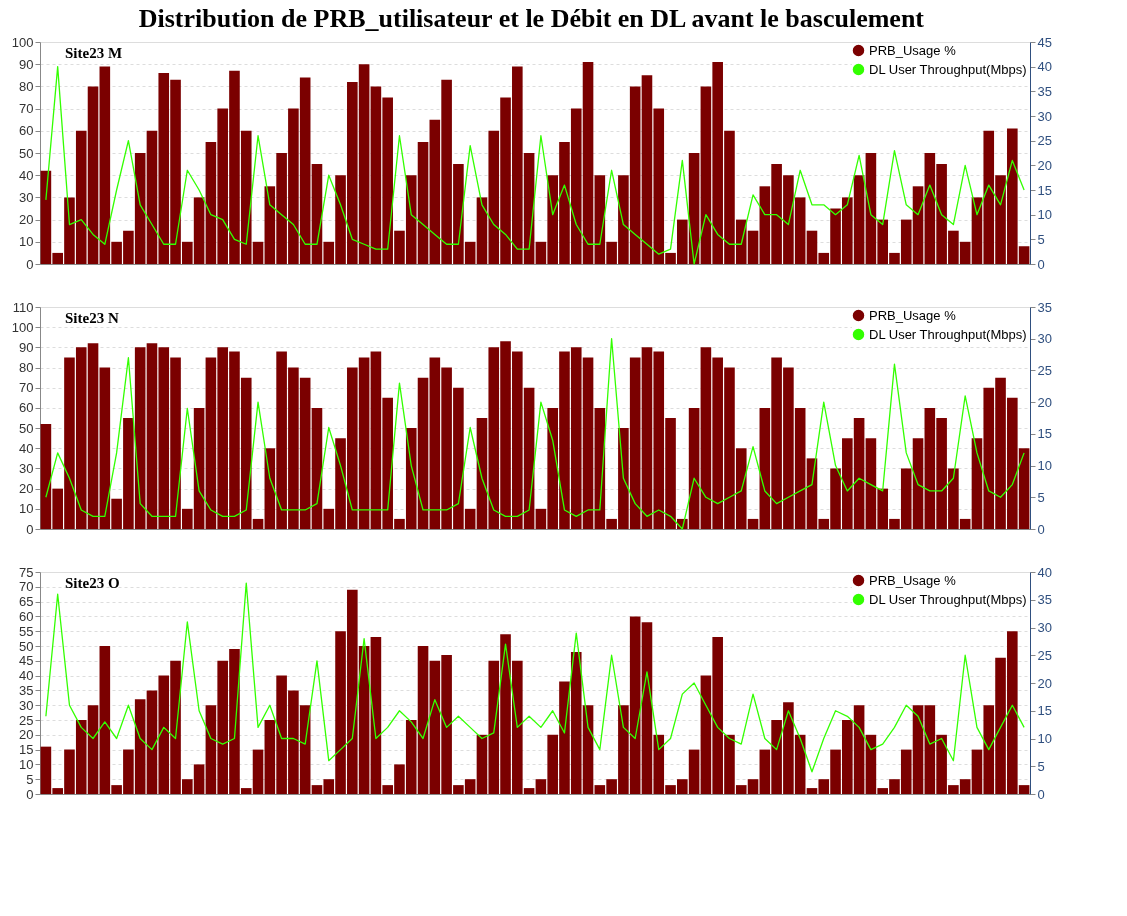  Describe the element at coordinates (26, 661) in the screenshot. I see `y-tick-label: 45` at that location.